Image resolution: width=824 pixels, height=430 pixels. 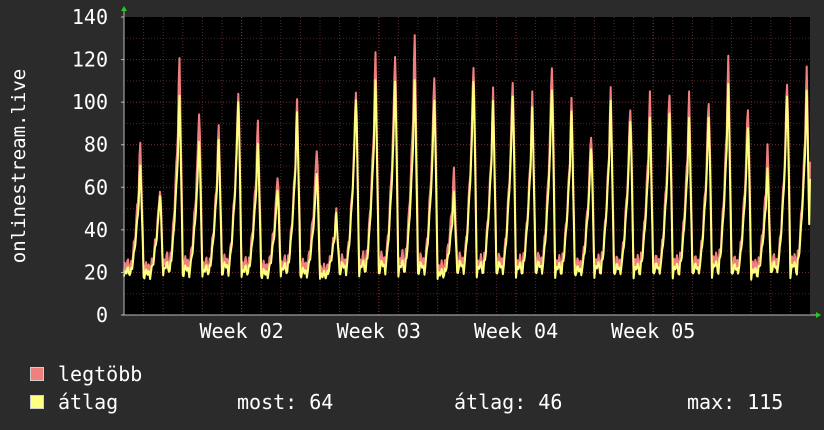 I want to click on legend-row-avg: átlag most: 64 átlag: 46 max: 115, so click(x=420, y=402).